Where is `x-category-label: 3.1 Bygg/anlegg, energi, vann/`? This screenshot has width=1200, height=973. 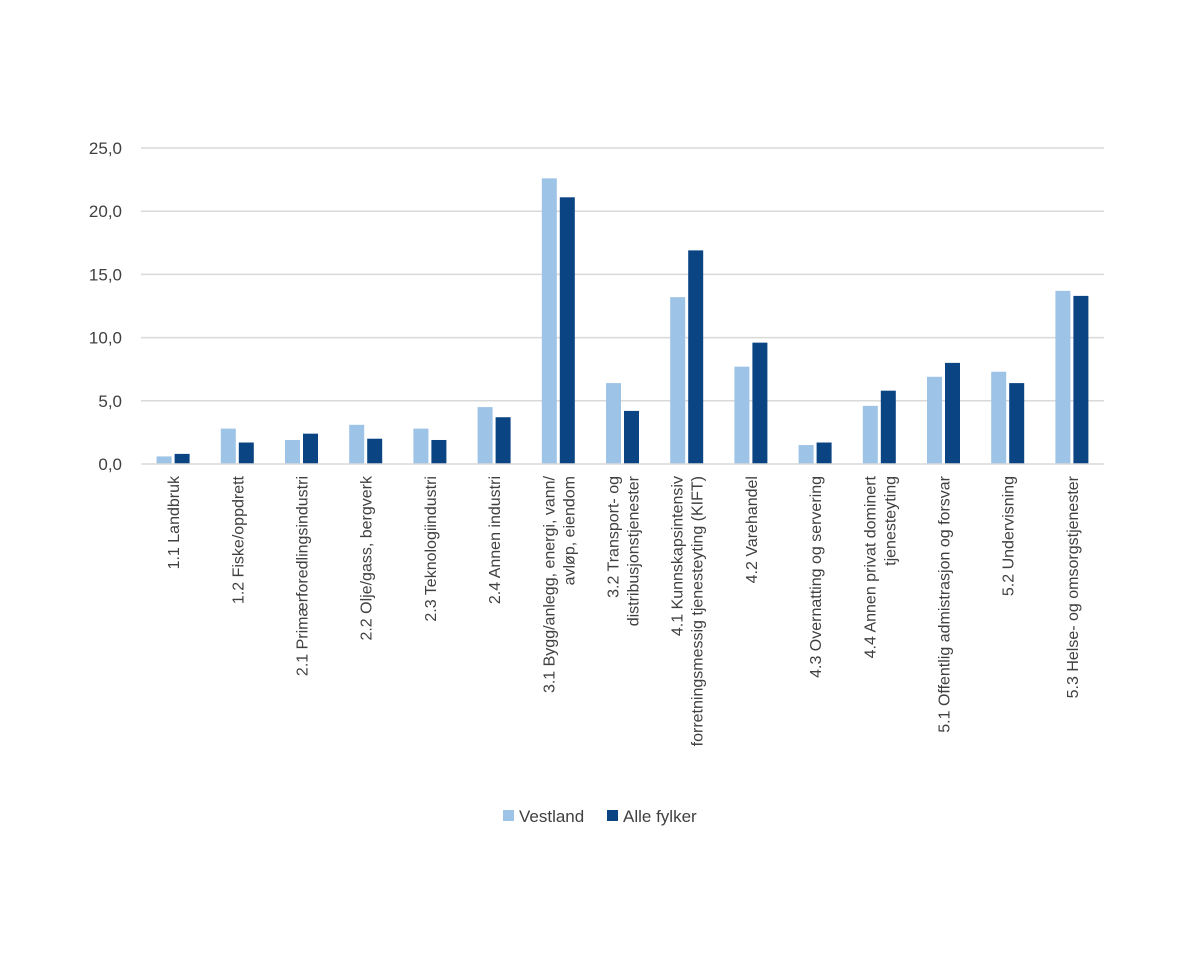
x-category-label: 3.1 Bygg/anlegg, energi, vann/ is located at coordinates (549, 584).